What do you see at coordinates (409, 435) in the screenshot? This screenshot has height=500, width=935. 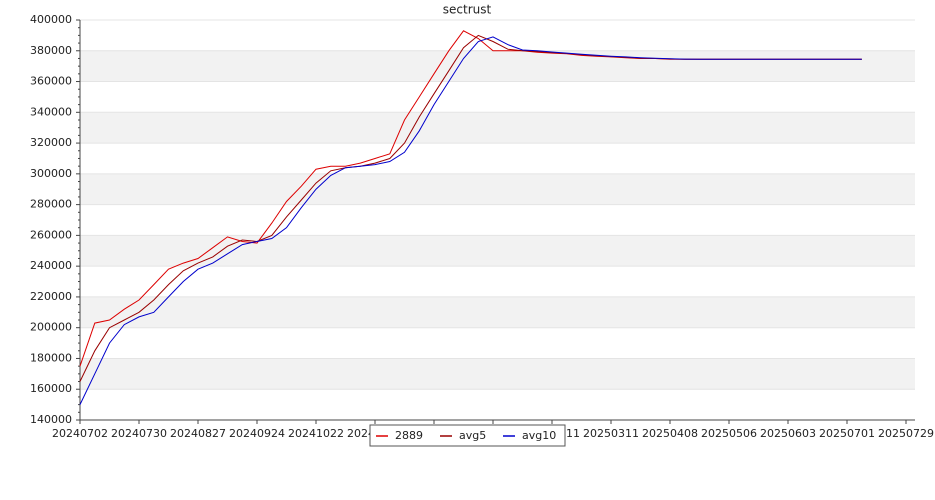 I see `legend-label: 2889` at bounding box center [409, 435].